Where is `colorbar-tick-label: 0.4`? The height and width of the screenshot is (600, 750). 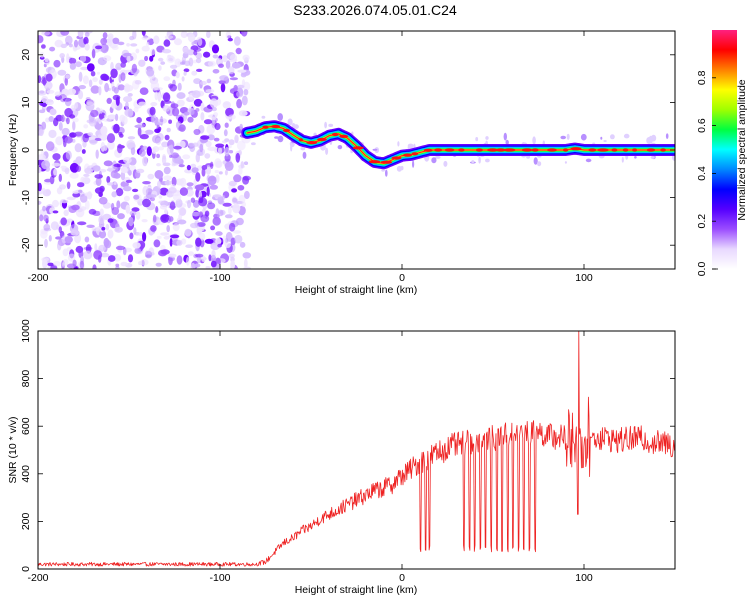
colorbar-tick-label: 0.4 is located at coordinates (702, 173).